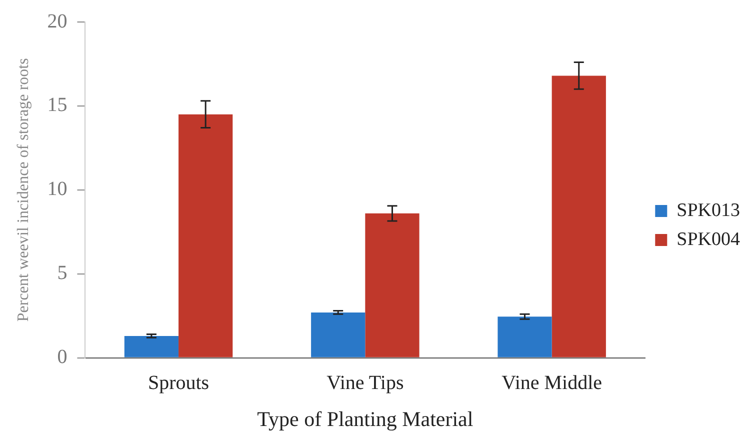  Describe the element at coordinates (57, 189) in the screenshot. I see `y-tick-label: 10` at that location.